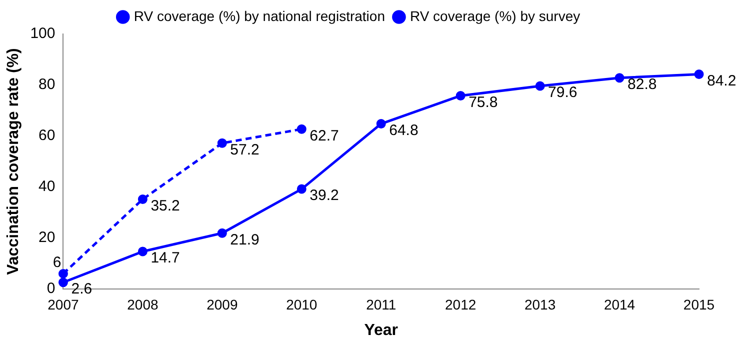  What do you see at coordinates (142, 304) in the screenshot?
I see `x-tick-label: 2008` at bounding box center [142, 304].